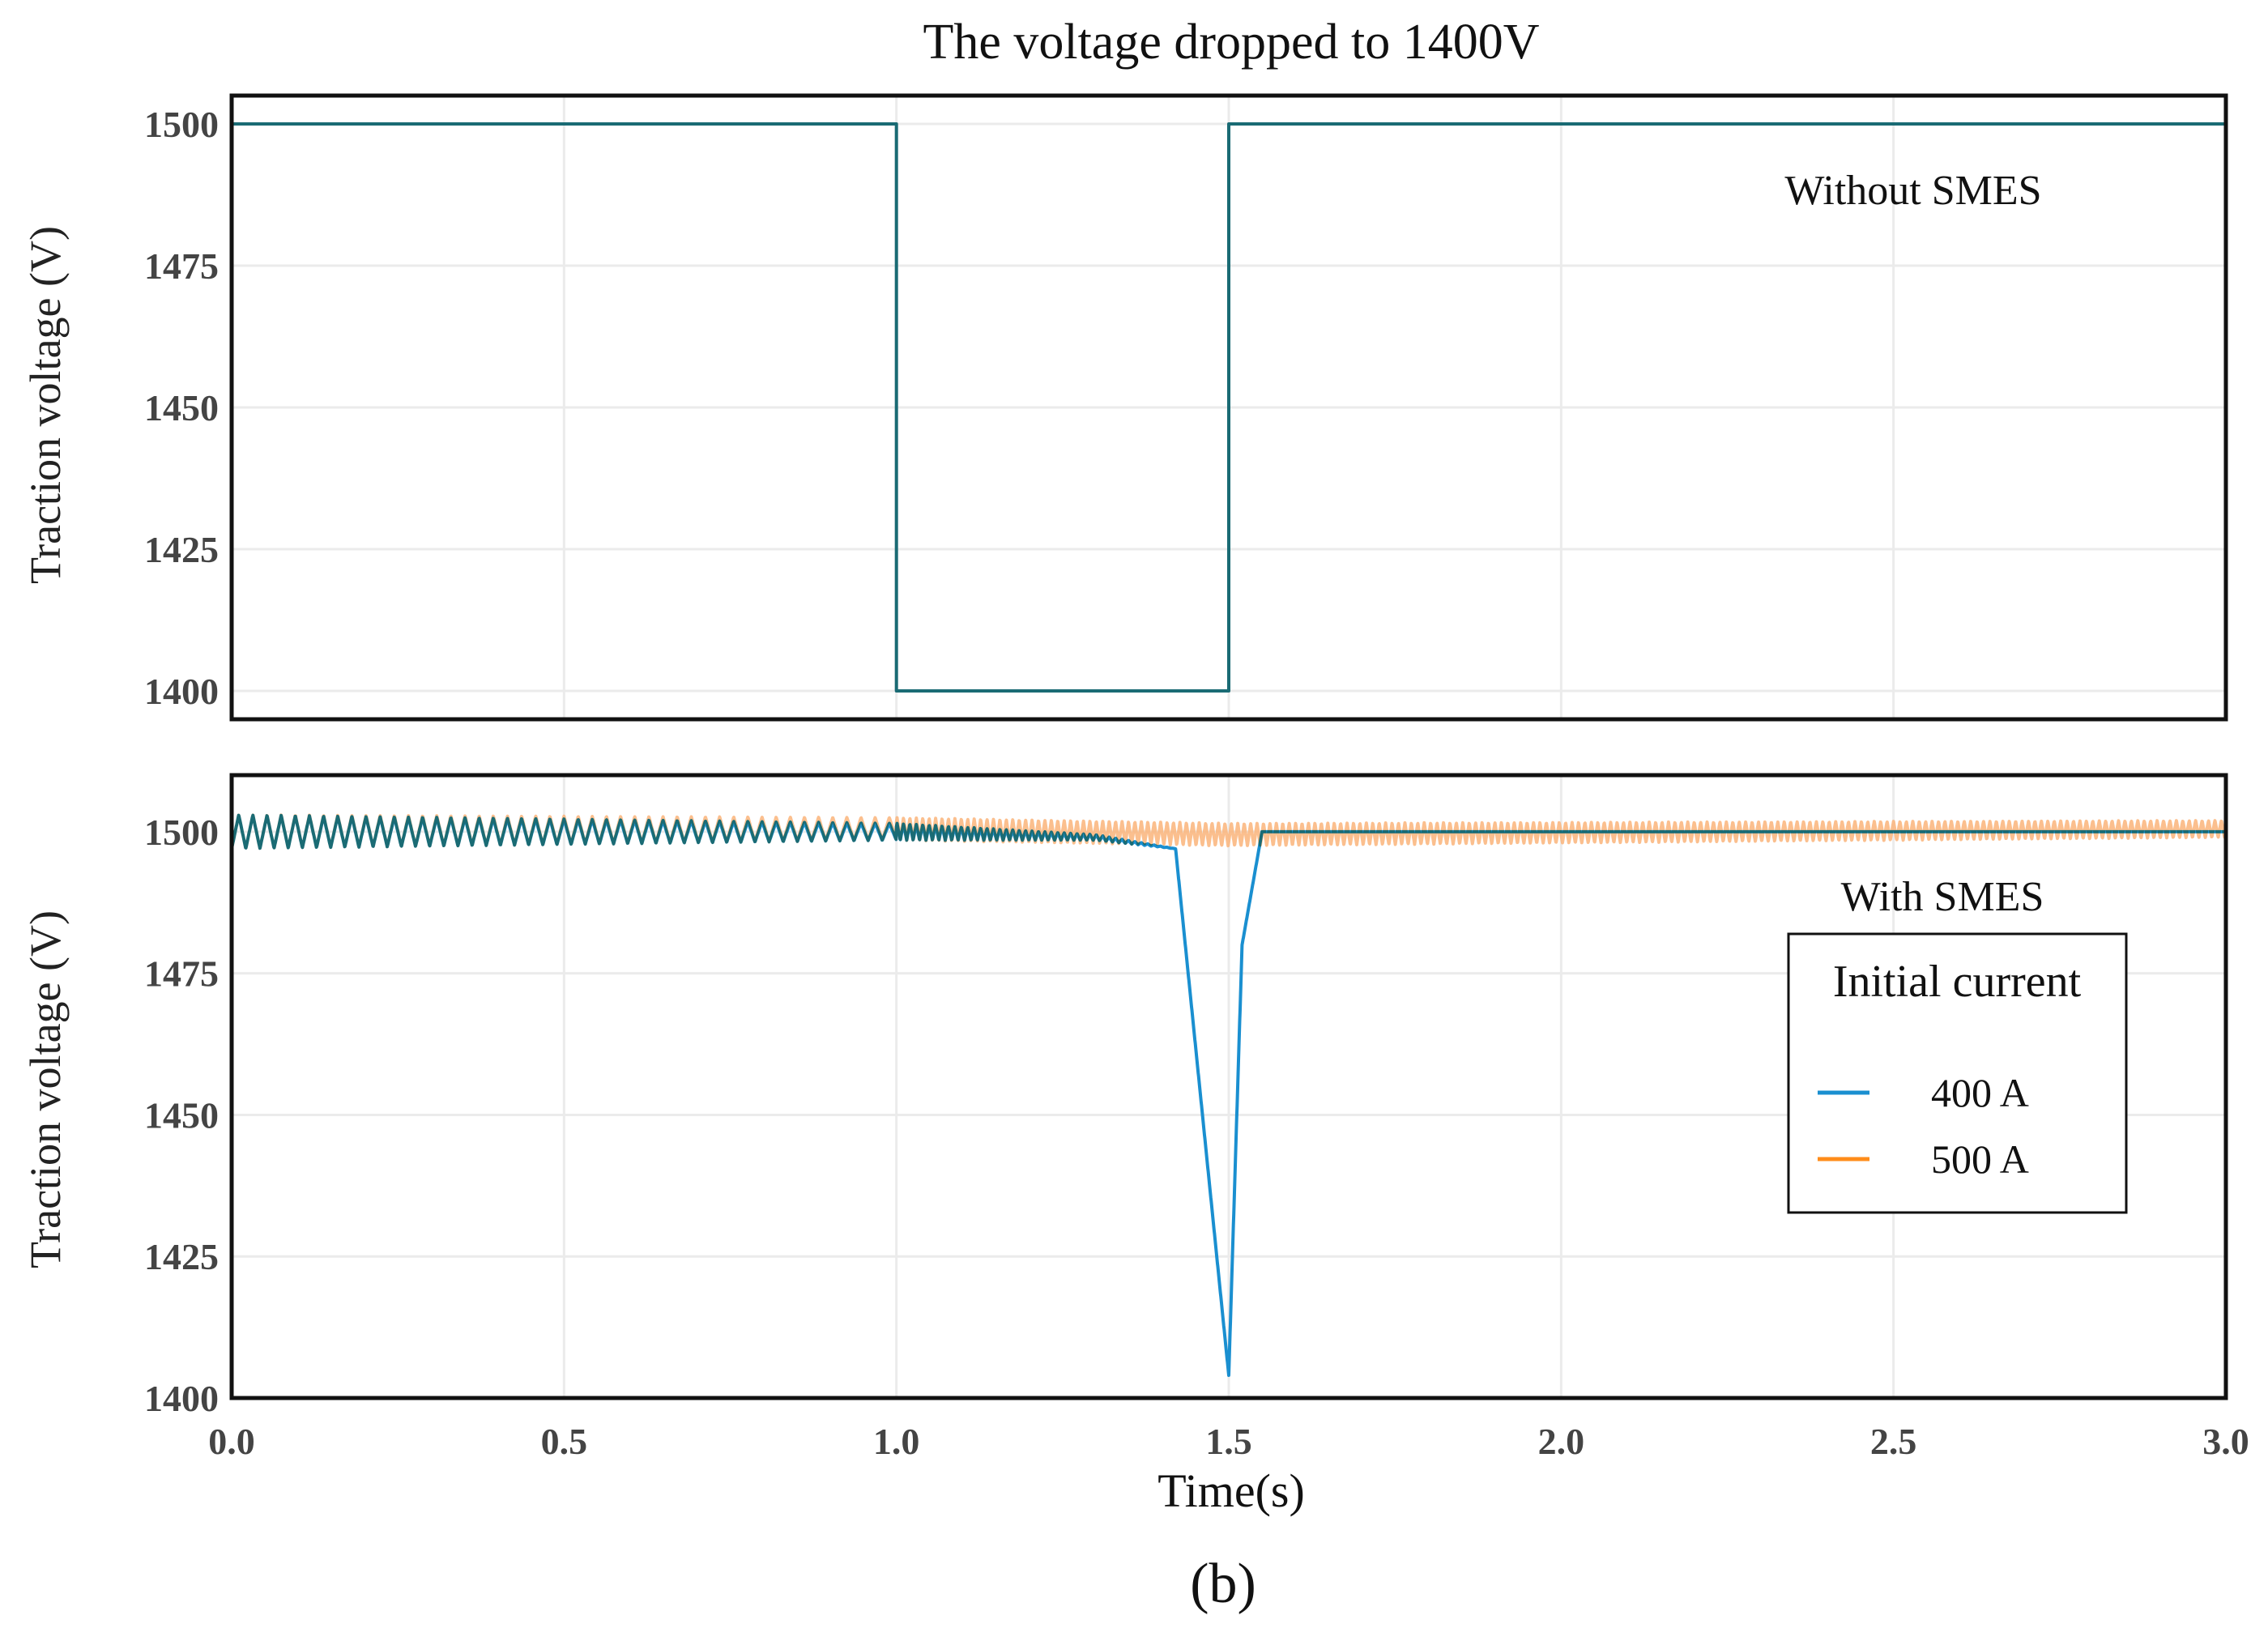 This screenshot has height=1641, width=2268. I want to click on x-tick-label: 3.0, so click(2225, 1441).